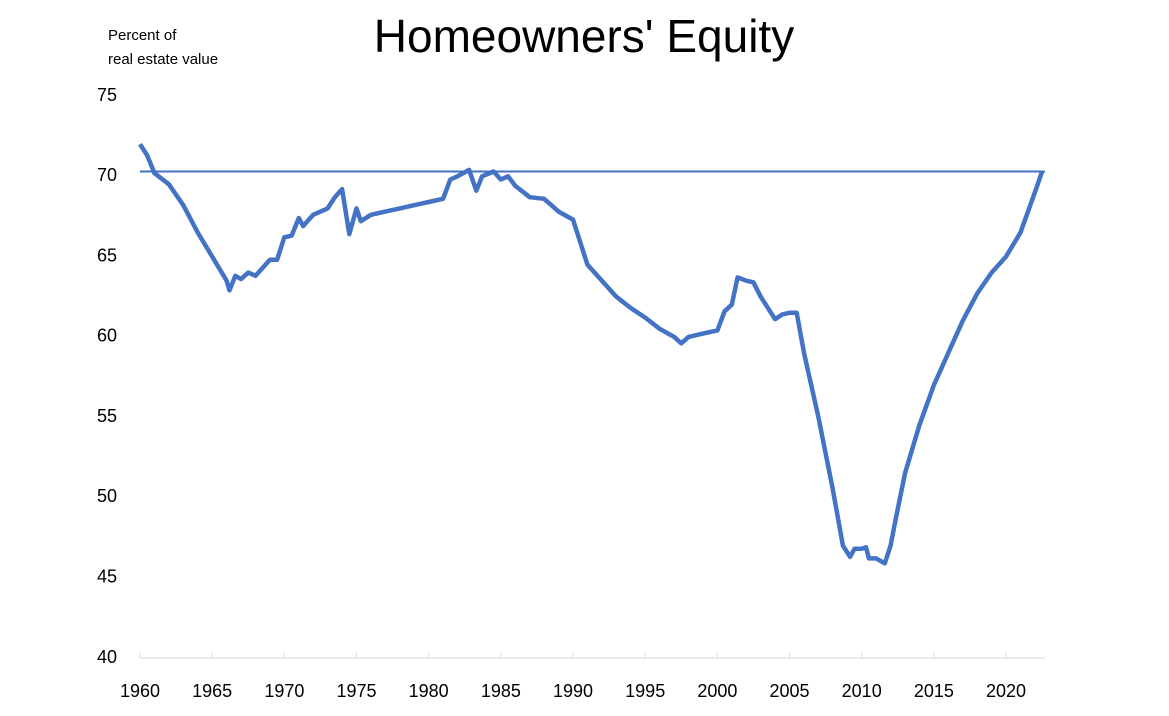 The width and height of the screenshot is (1169, 716). What do you see at coordinates (789, 691) in the screenshot?
I see `x-tick-label: 2005` at bounding box center [789, 691].